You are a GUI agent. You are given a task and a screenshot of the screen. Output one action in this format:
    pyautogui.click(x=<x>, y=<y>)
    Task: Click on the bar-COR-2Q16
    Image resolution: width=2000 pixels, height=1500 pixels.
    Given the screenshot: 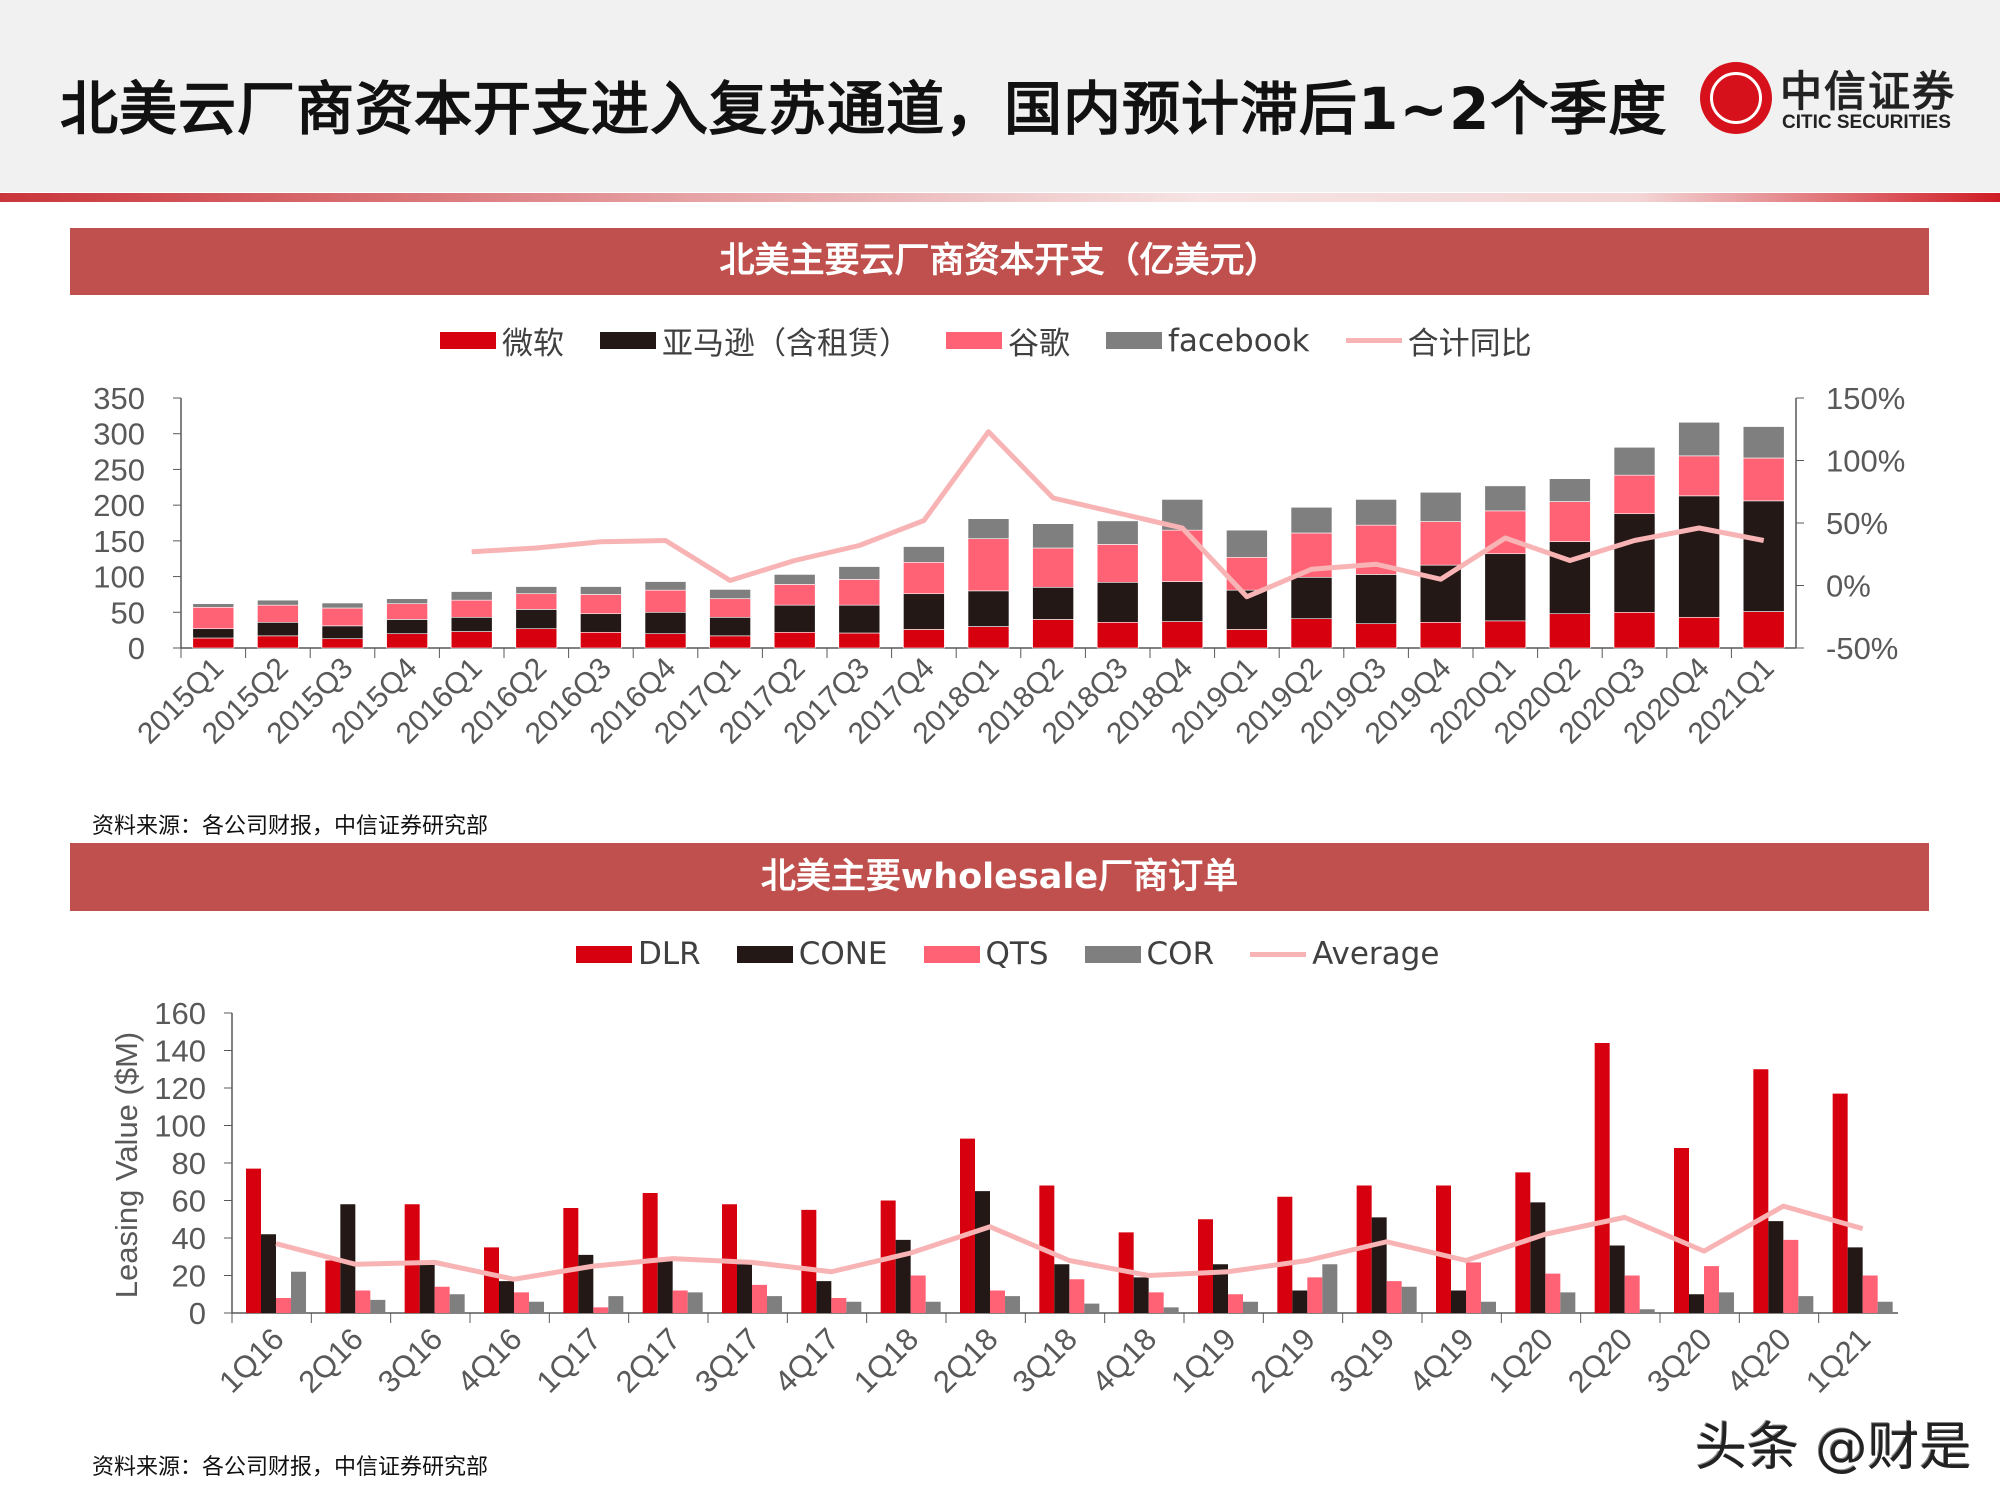 What is the action you would take?
    pyautogui.click(x=378, y=1306)
    